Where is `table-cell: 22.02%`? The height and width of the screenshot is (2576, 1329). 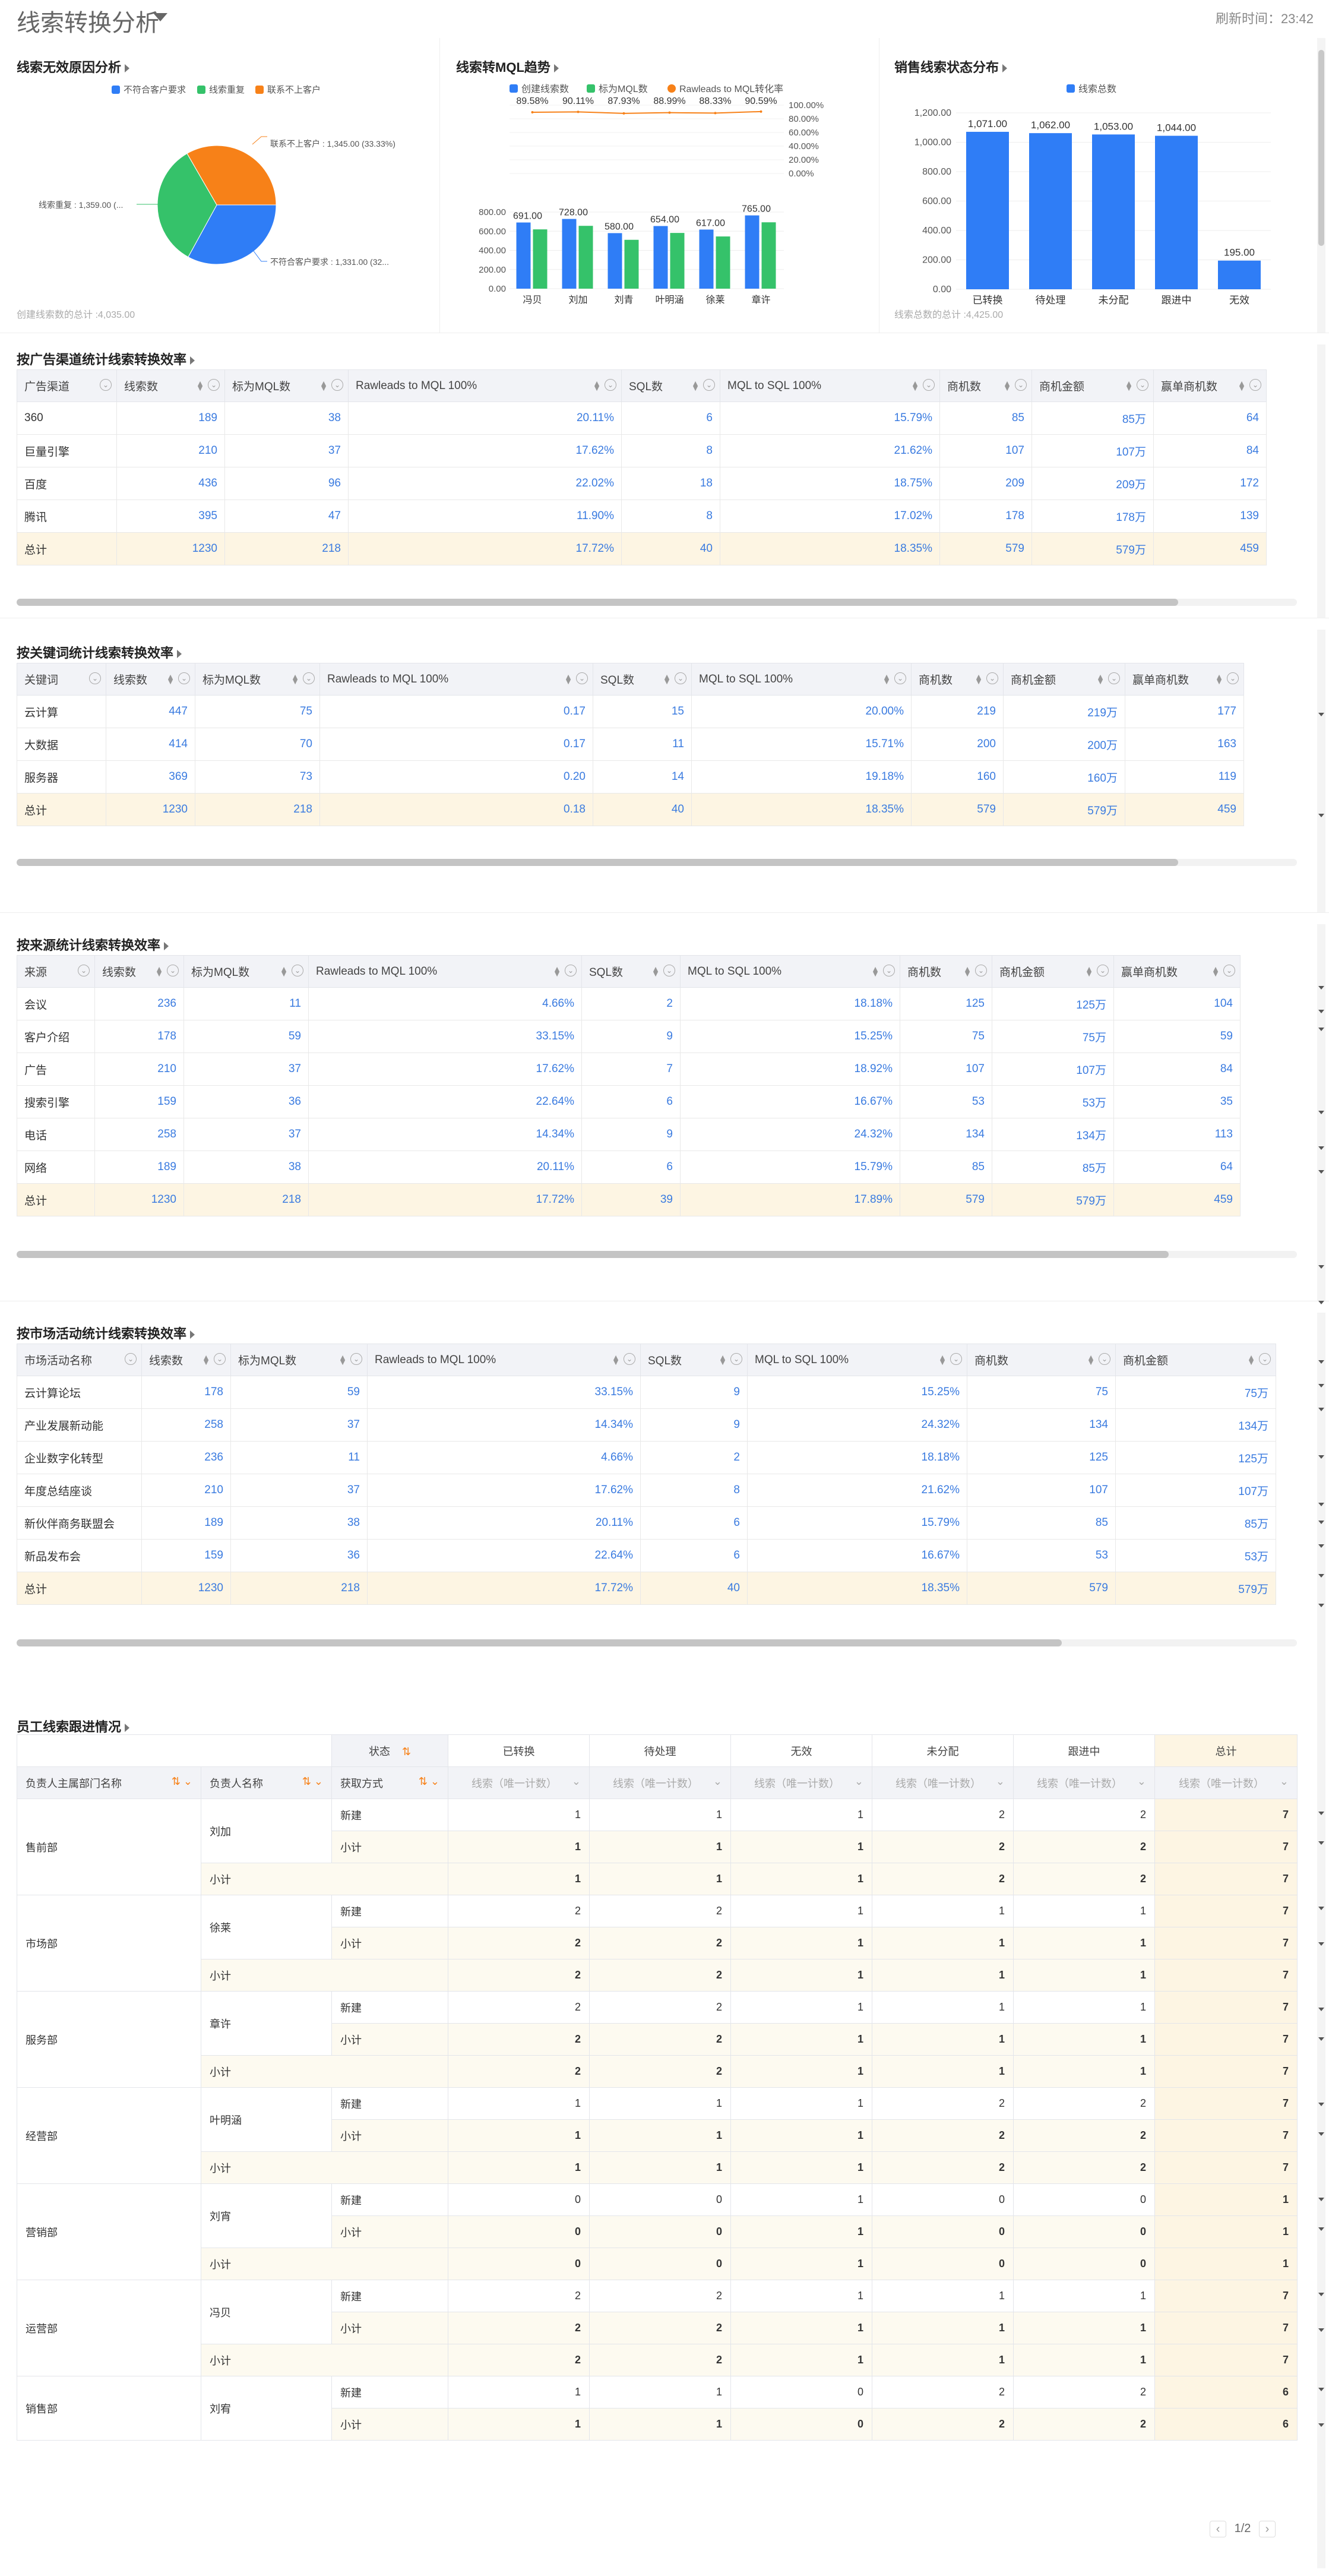 table-cell: 22.02% is located at coordinates (485, 483).